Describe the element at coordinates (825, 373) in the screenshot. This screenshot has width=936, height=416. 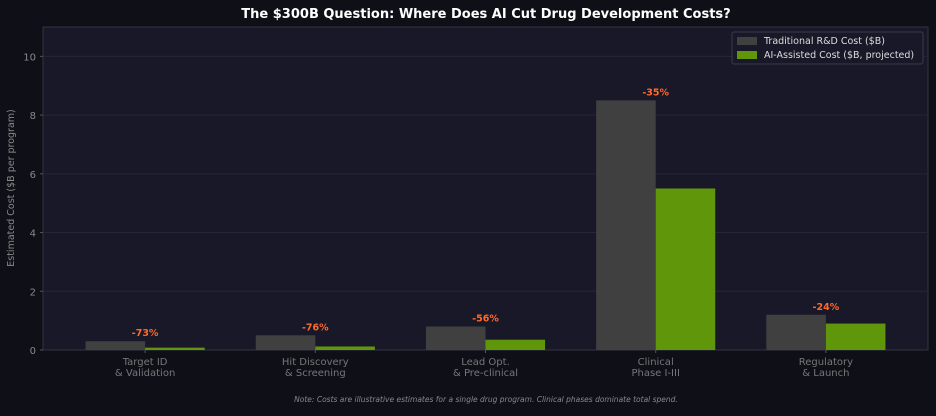
I see `x-tick-label: & Launch` at that location.